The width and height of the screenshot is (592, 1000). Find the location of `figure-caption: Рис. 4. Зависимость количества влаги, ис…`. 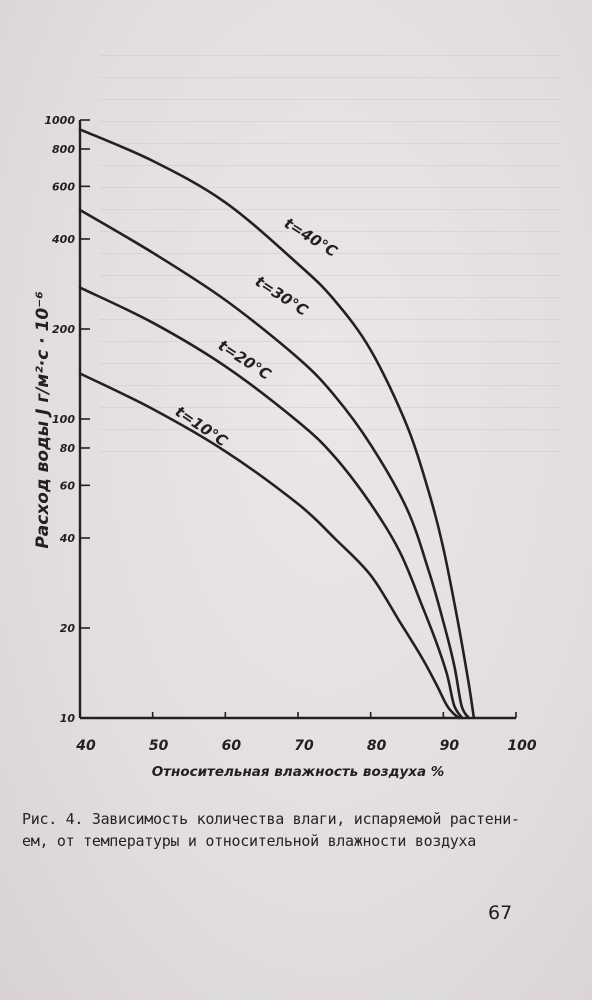

figure-caption: Рис. 4. Зависимость количества влаги, ис… is located at coordinates (302, 830).